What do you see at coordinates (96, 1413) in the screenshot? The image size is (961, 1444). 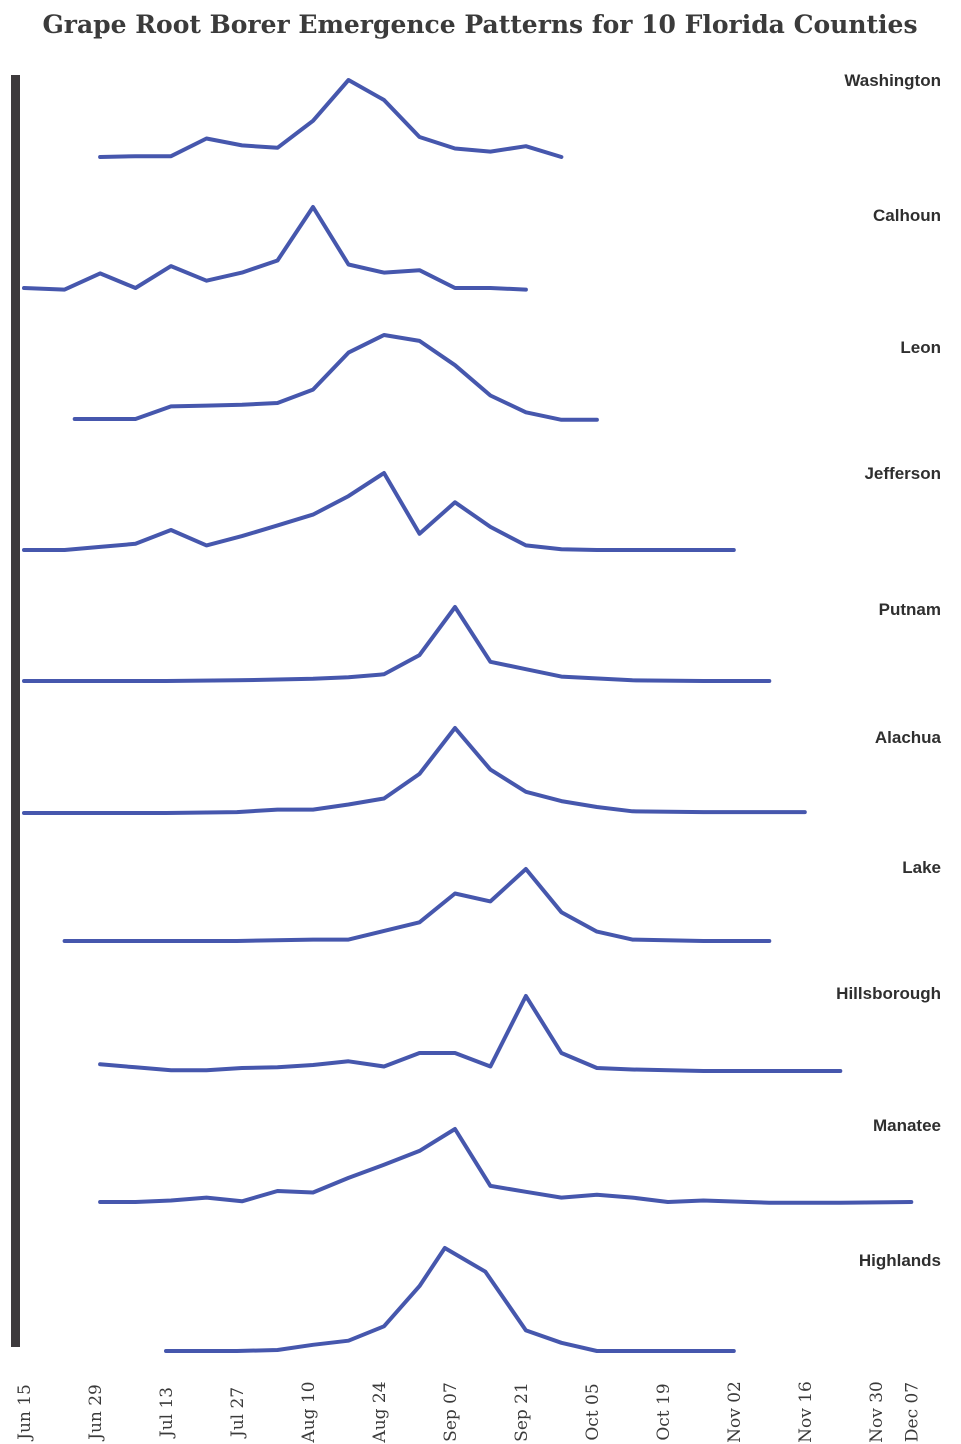 I see `x-tick-label: Jun 29` at bounding box center [96, 1413].